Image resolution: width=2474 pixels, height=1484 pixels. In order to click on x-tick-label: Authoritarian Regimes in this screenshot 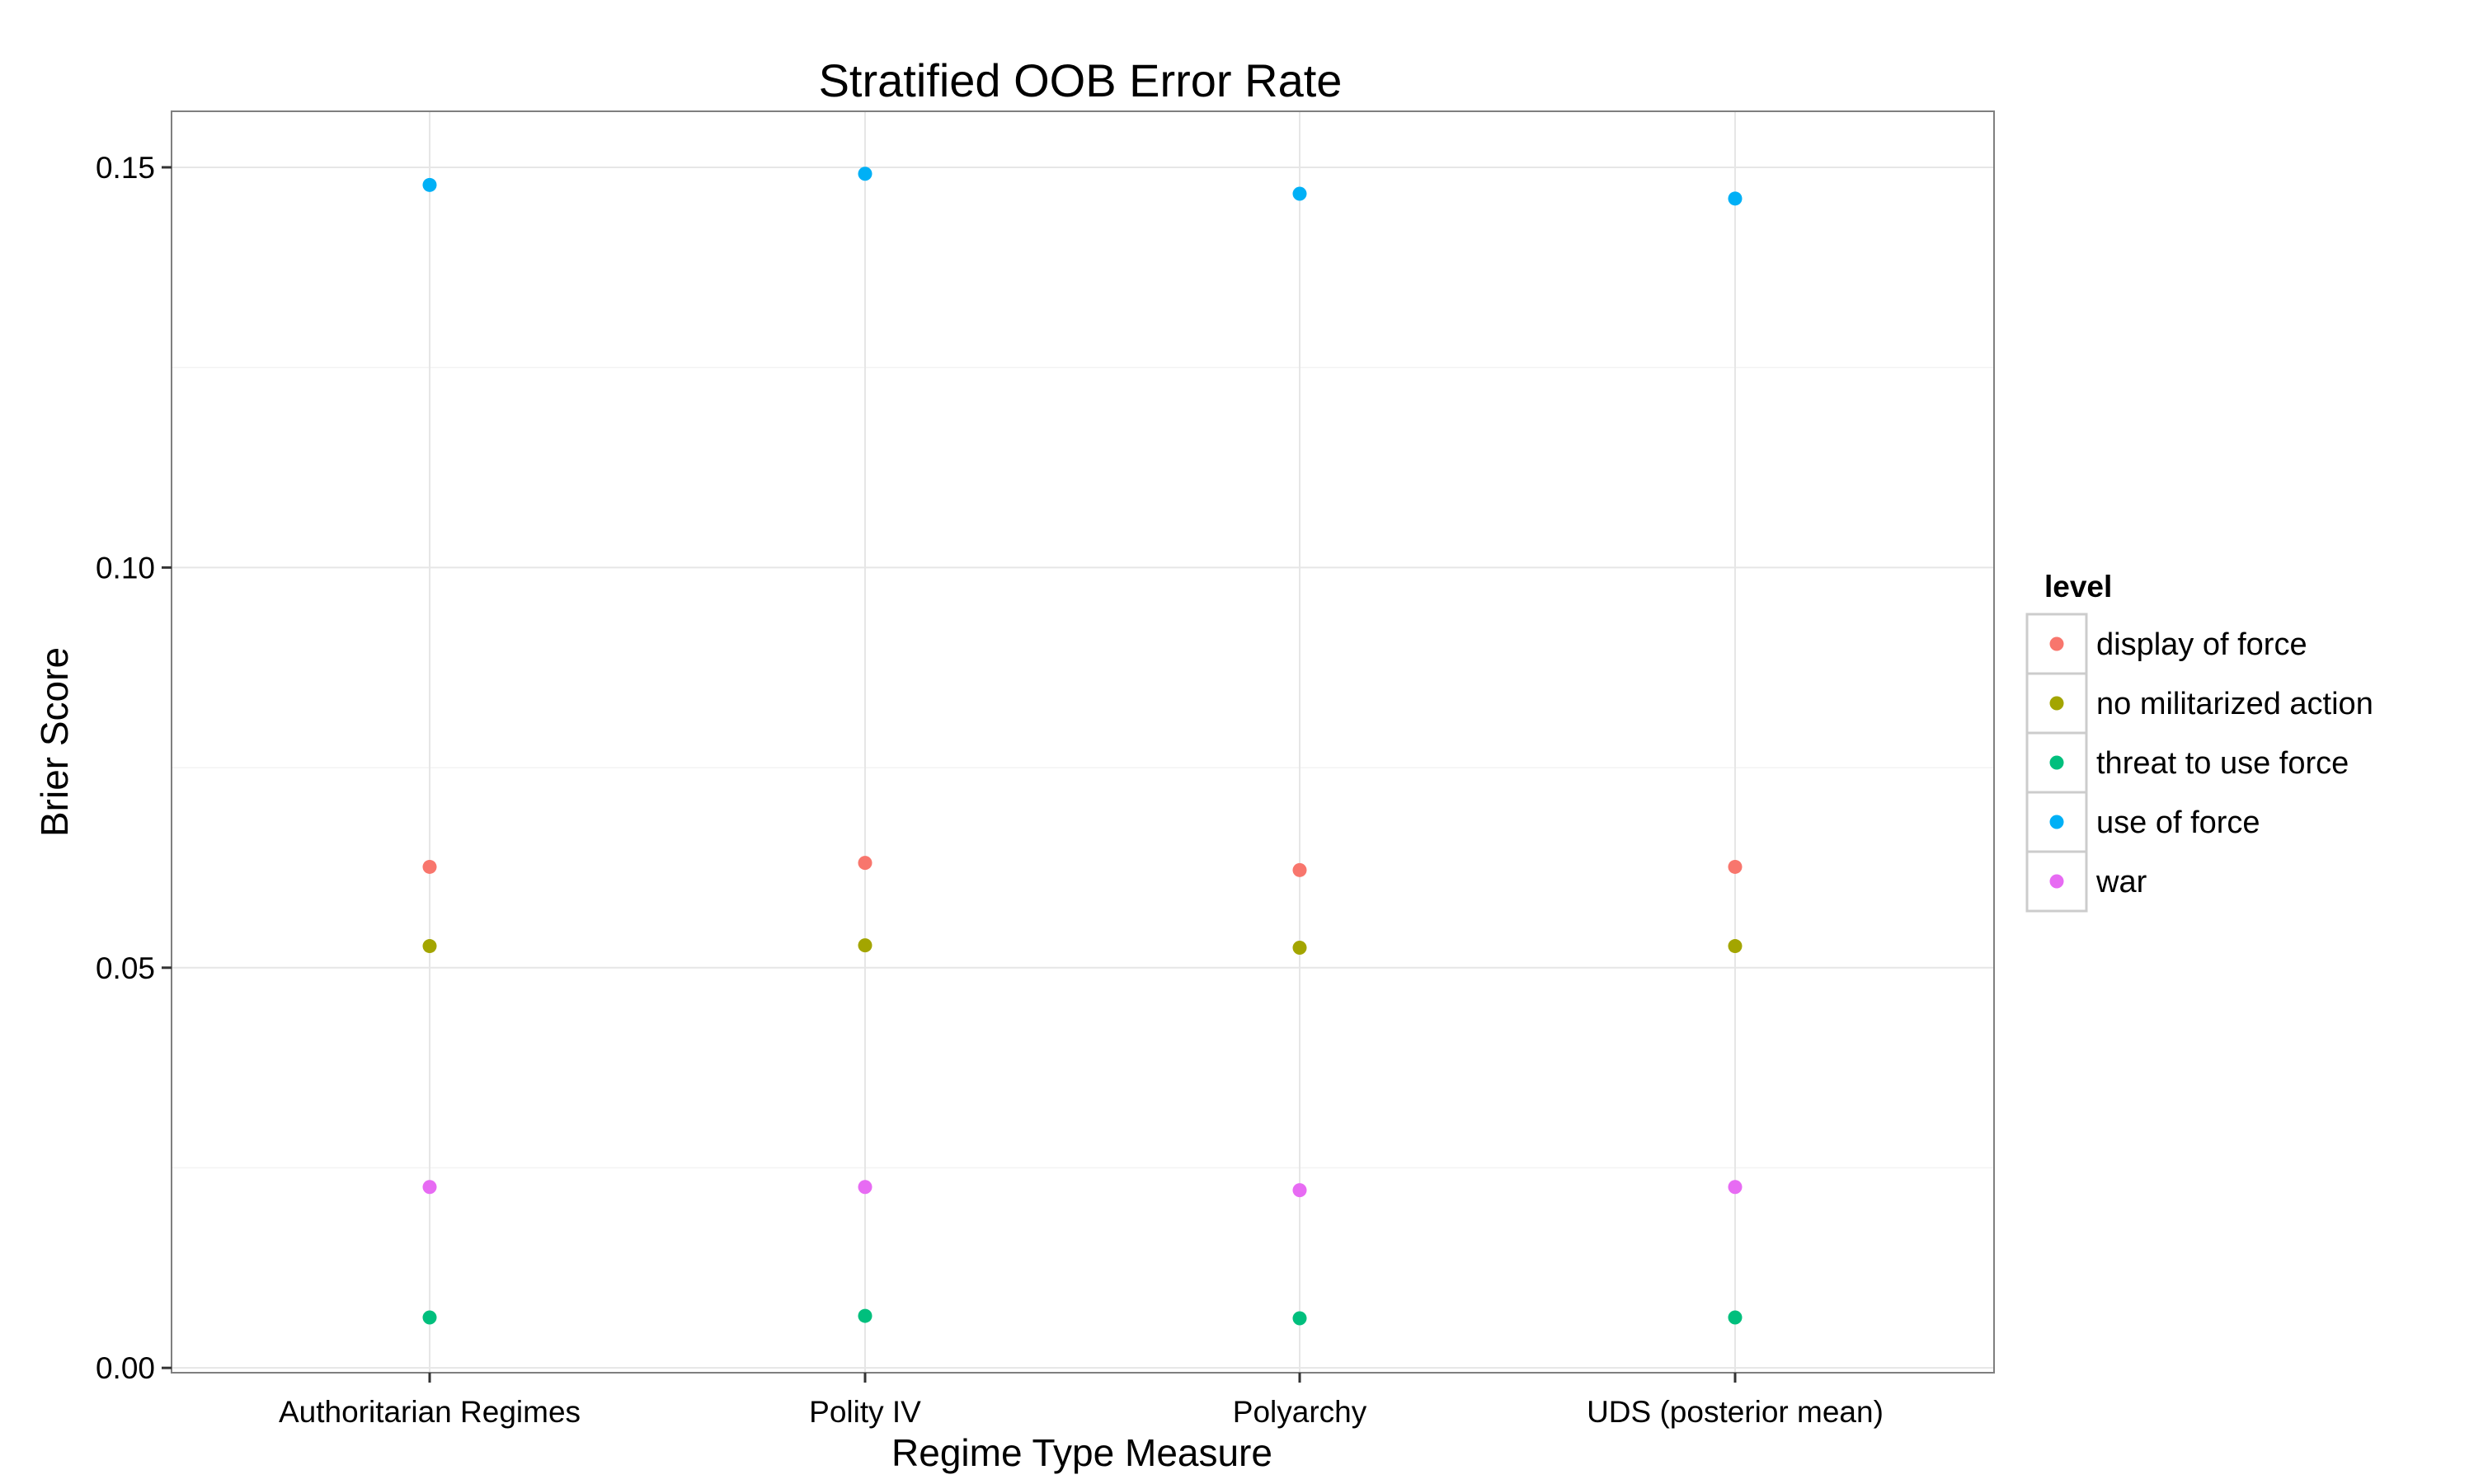, I will do `click(430, 1412)`.